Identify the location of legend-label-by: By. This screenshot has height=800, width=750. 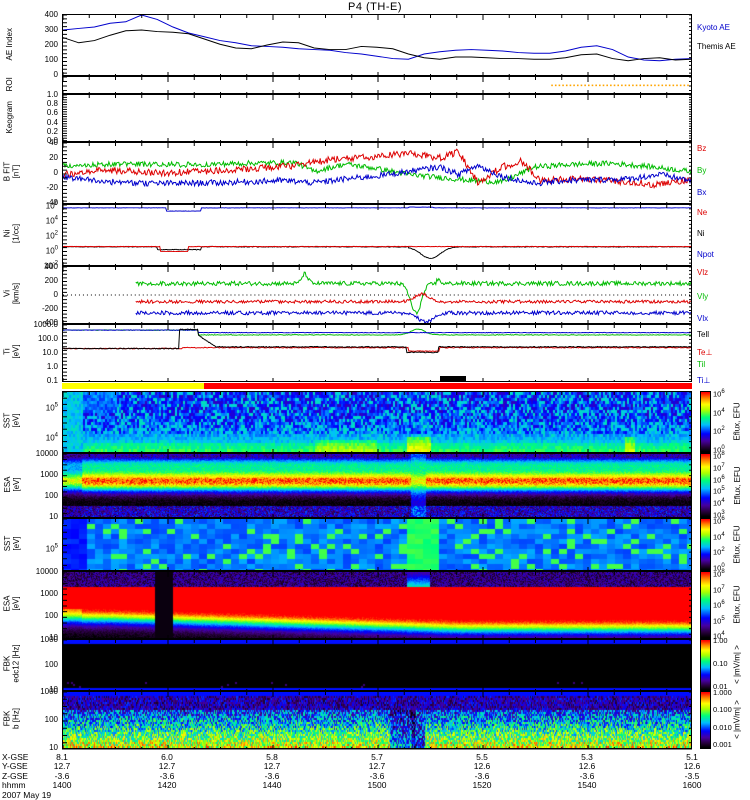
(702, 170).